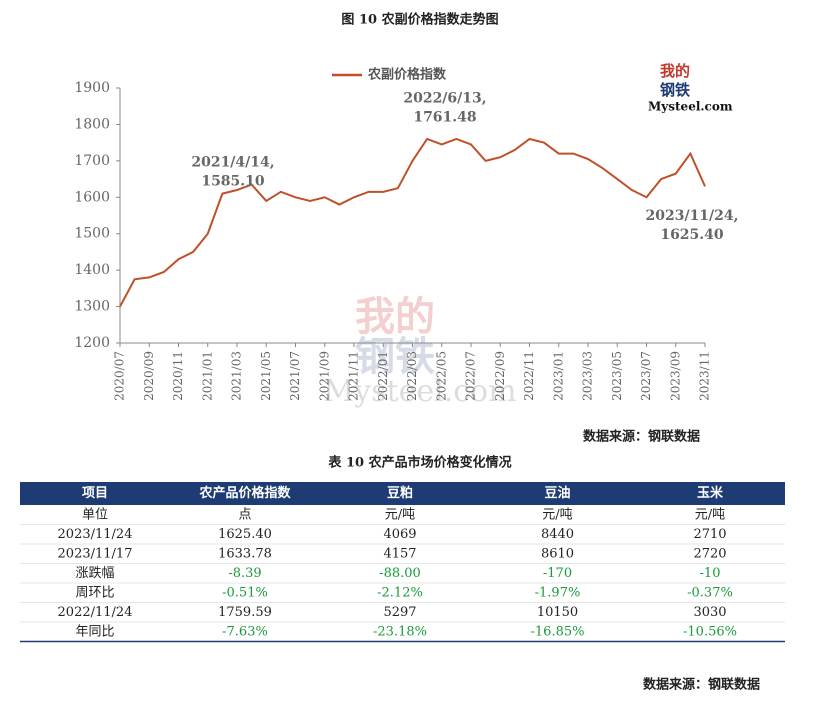 The width and height of the screenshot is (840, 716). What do you see at coordinates (641, 437) in the screenshot?
I see `chart-source: 数据来源：钢联数据` at bounding box center [641, 437].